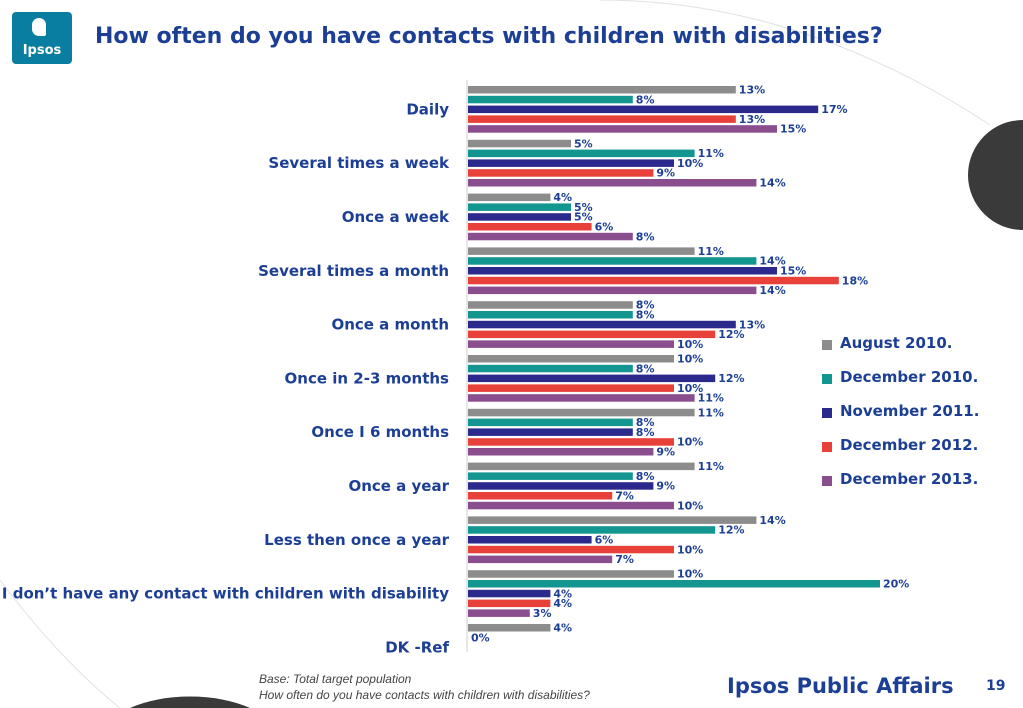 This screenshot has height=708, width=1023. What do you see at coordinates (356, 540) in the screenshot?
I see `category-label: Less then once a year` at bounding box center [356, 540].